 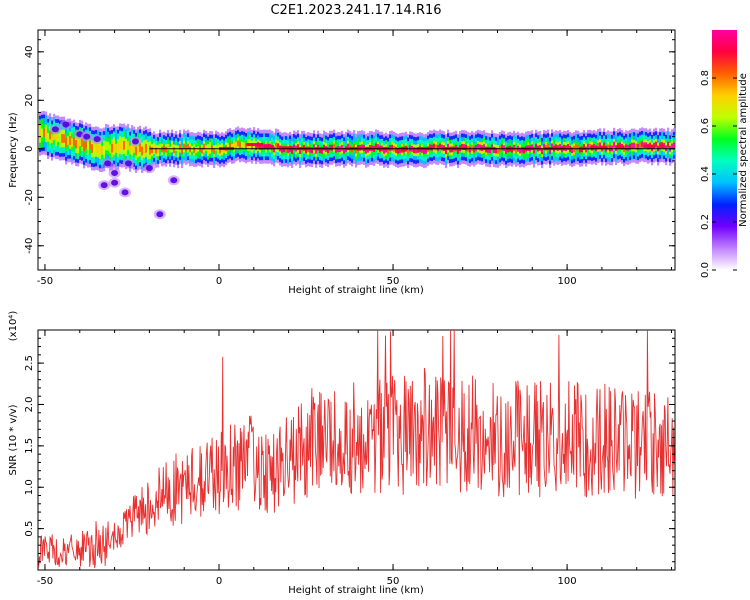 I want to click on chart-title: C2E1.2023.241.17.14.R16, so click(x=355, y=10).